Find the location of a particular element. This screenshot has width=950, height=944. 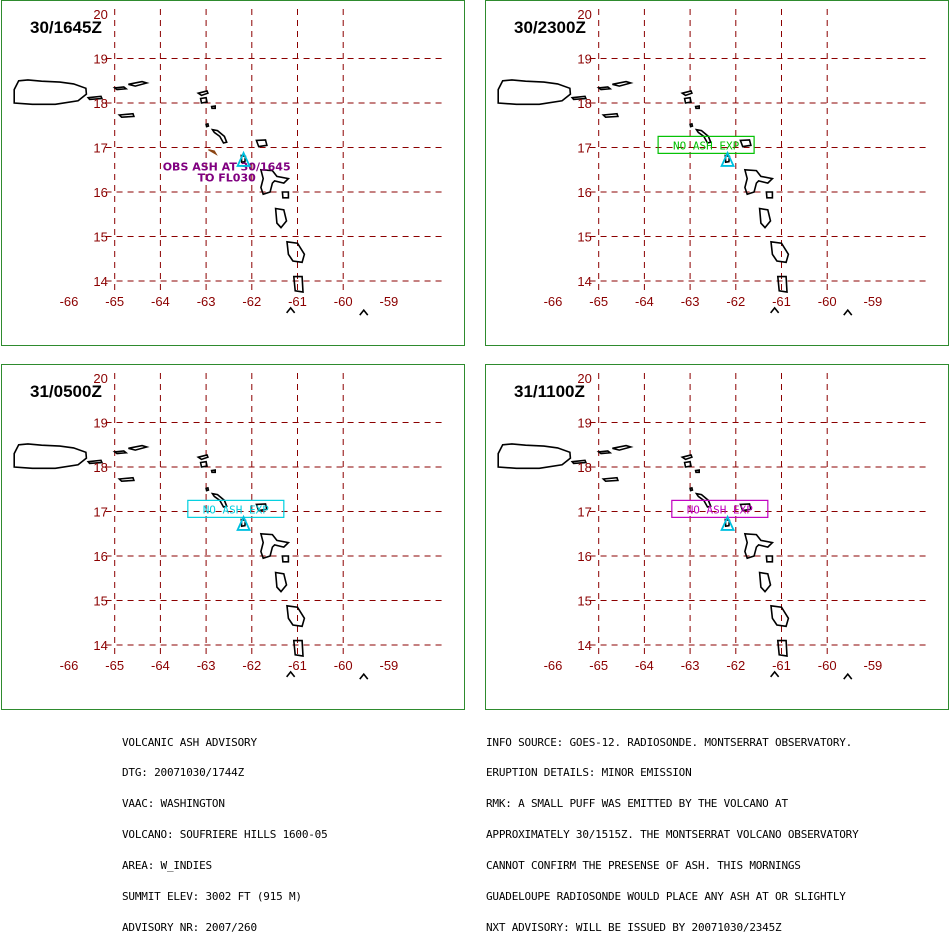

lat-label: 19 is located at coordinates (584, 423).